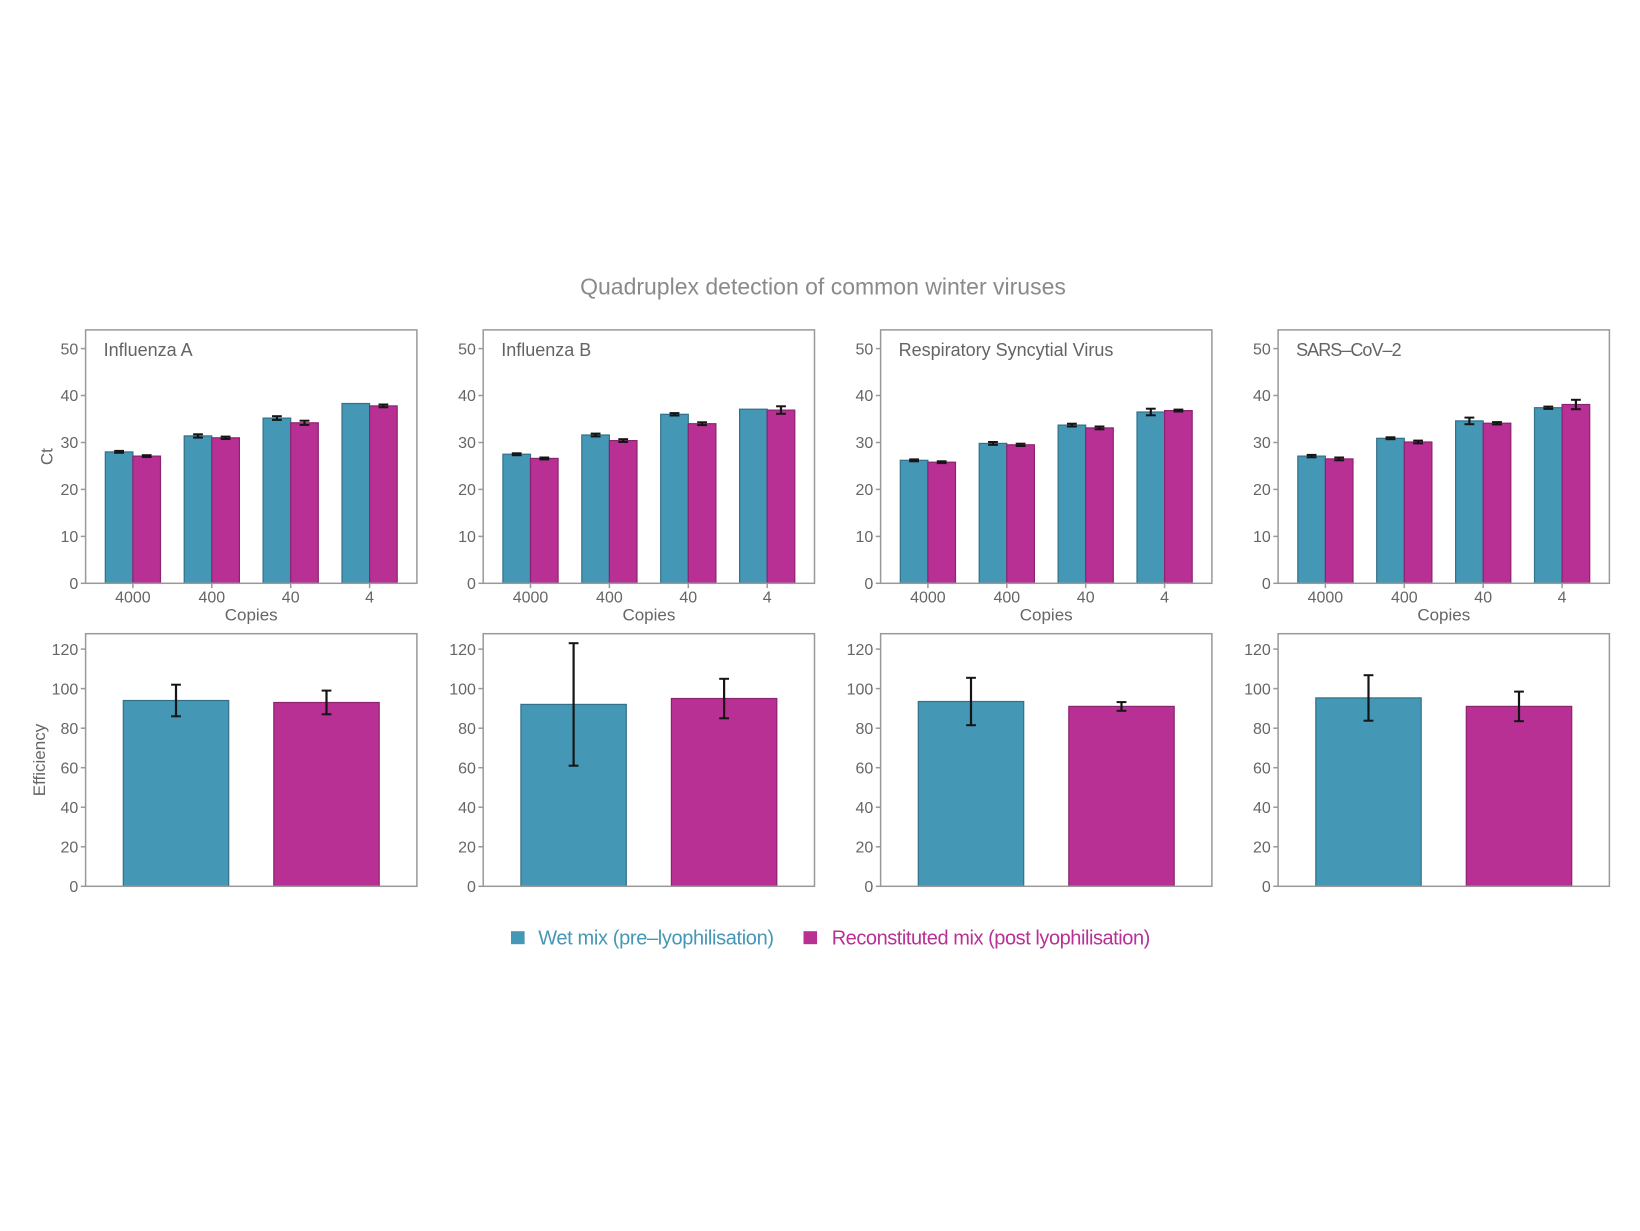 Image resolution: width=1640 pixels, height=1231 pixels. What do you see at coordinates (546, 350) in the screenshot?
I see `svg-text: Influenza B` at bounding box center [546, 350].